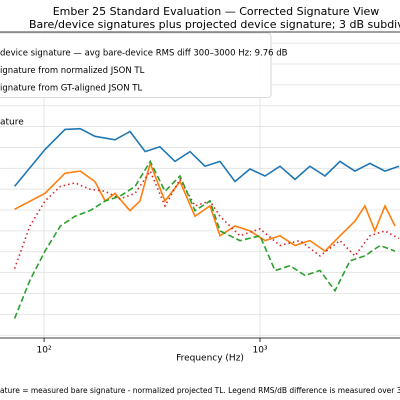 Image resolution: width=400 pixels, height=400 pixels. Describe the element at coordinates (206, 157) in the screenshot. I see `series-line` at that location.